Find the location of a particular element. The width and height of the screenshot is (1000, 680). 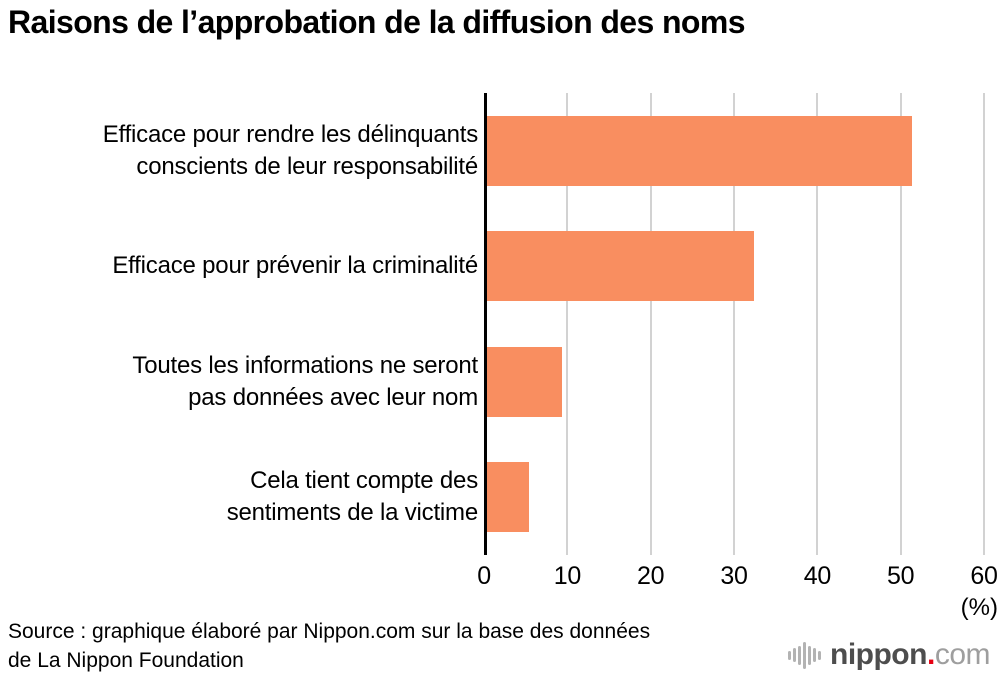

x-axis: 0 10 20 30 40 50 60 is located at coordinates (500, 577).